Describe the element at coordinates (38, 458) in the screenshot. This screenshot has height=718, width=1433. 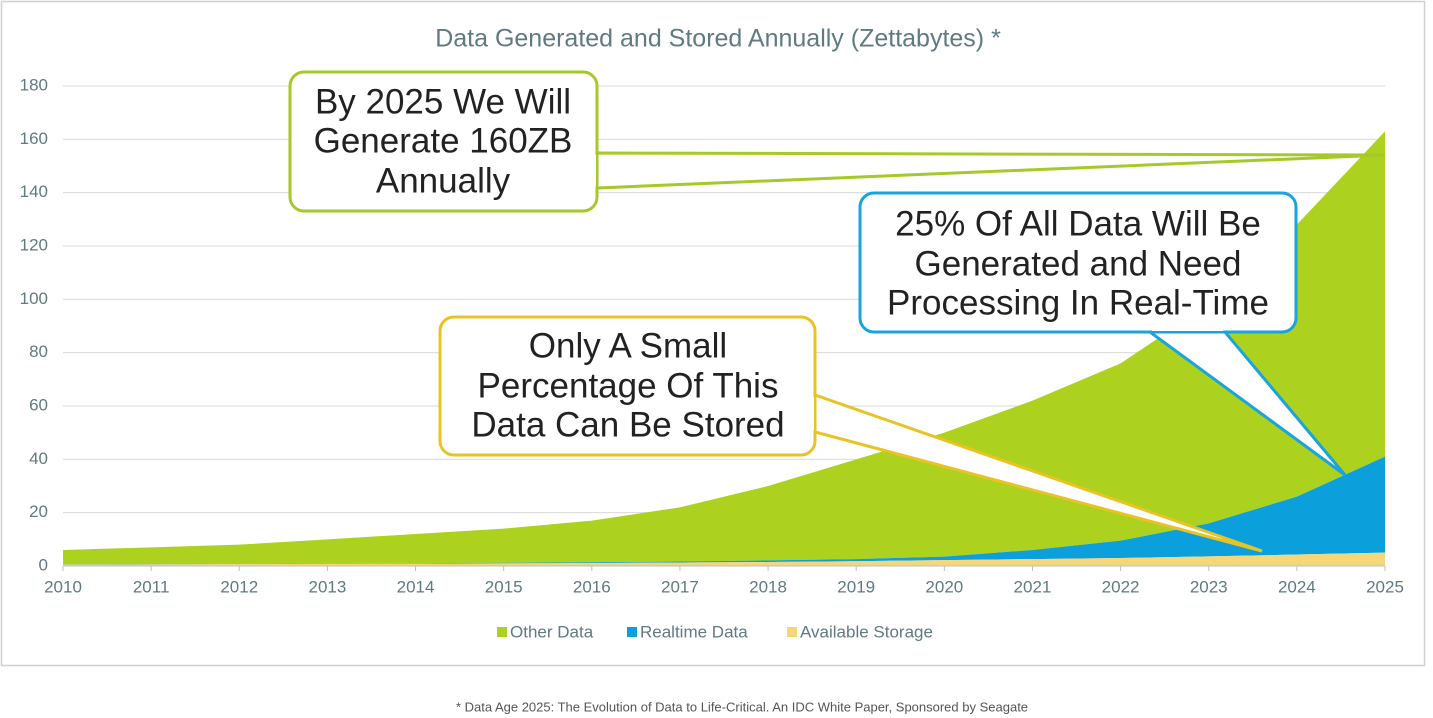
I see `y-tick-label: 40` at that location.